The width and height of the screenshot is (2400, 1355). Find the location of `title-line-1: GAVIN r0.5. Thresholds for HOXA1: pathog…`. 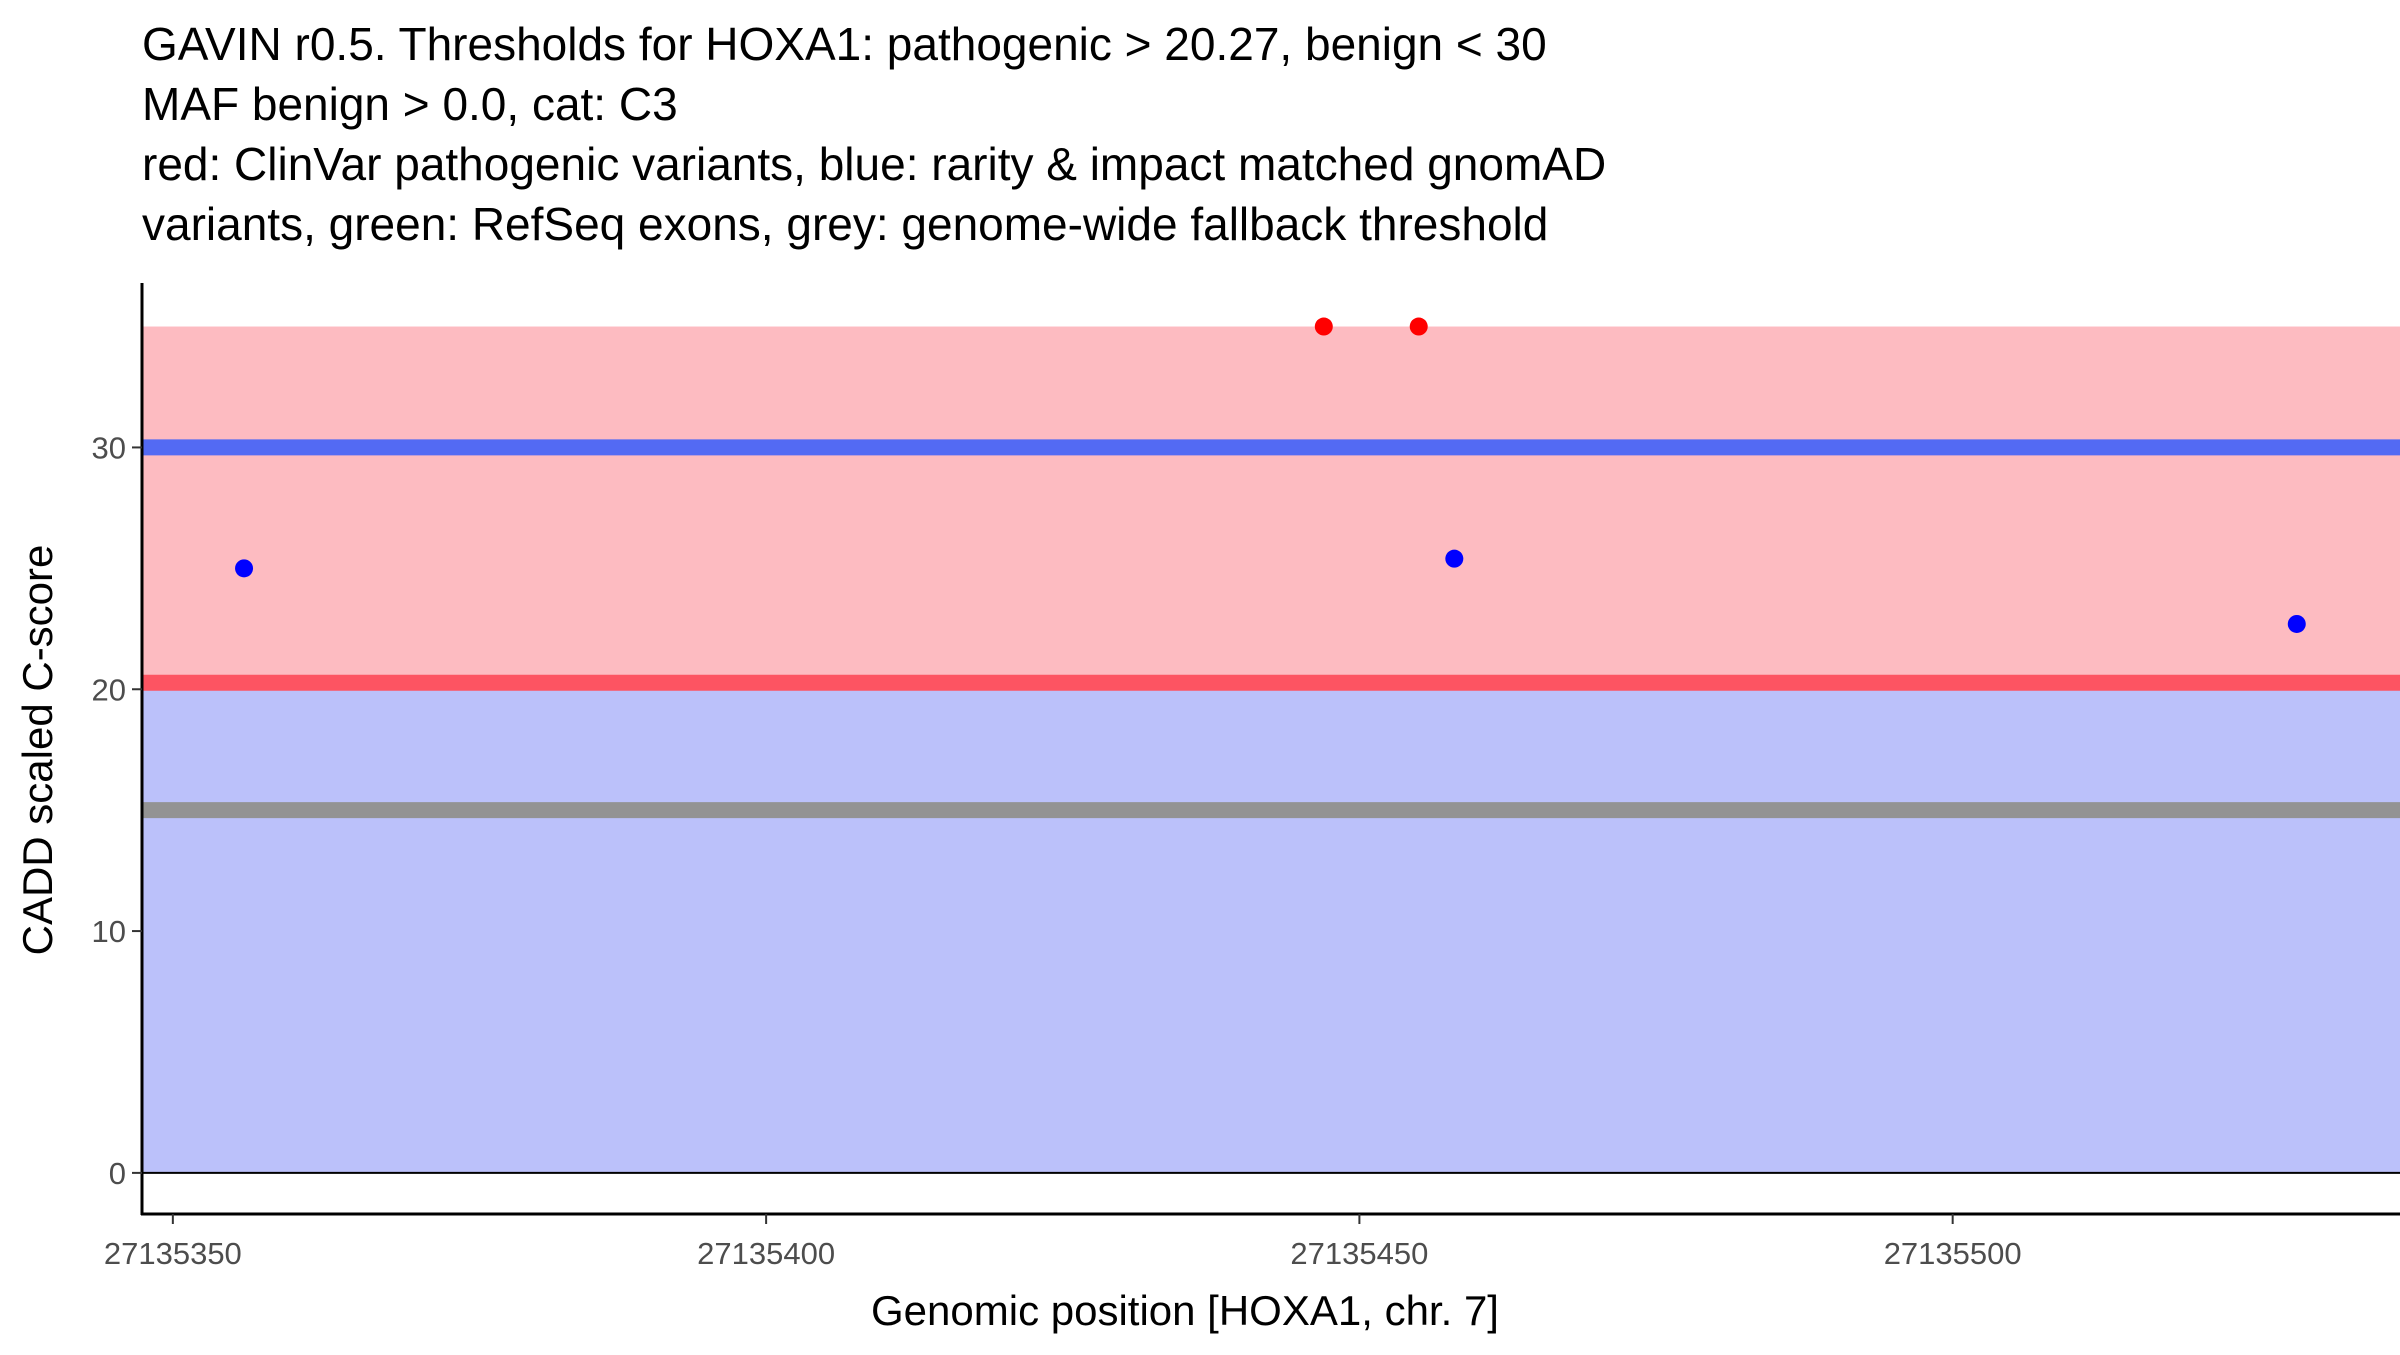

title-line-1: GAVIN r0.5. Thresholds for HOXA1: pathog… is located at coordinates (844, 44).